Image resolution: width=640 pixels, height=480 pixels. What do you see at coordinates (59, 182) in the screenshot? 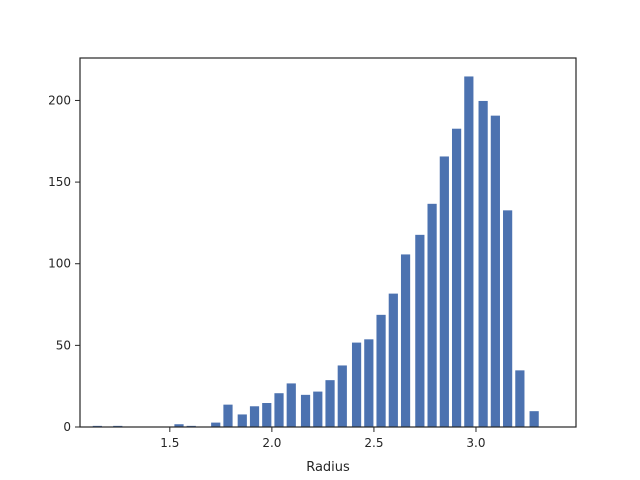
I see `y-tick-label: 150` at bounding box center [59, 182].